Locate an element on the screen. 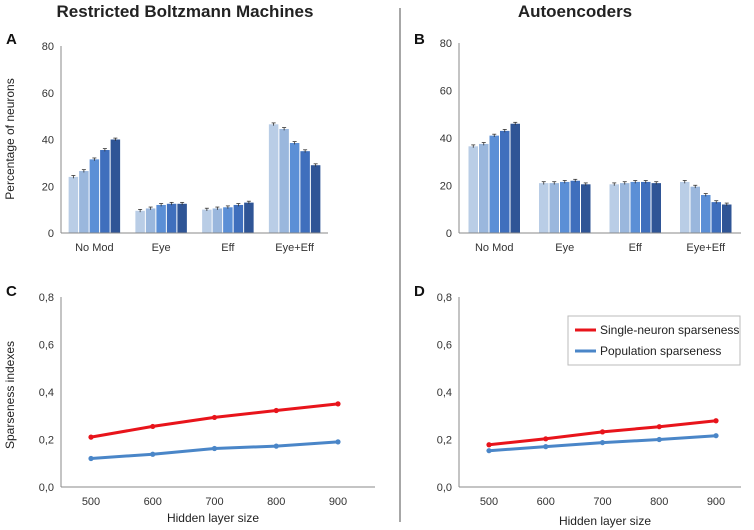 This screenshot has width=754, height=530. chart-a-ytick-label: 80 is located at coordinates (48, 47).